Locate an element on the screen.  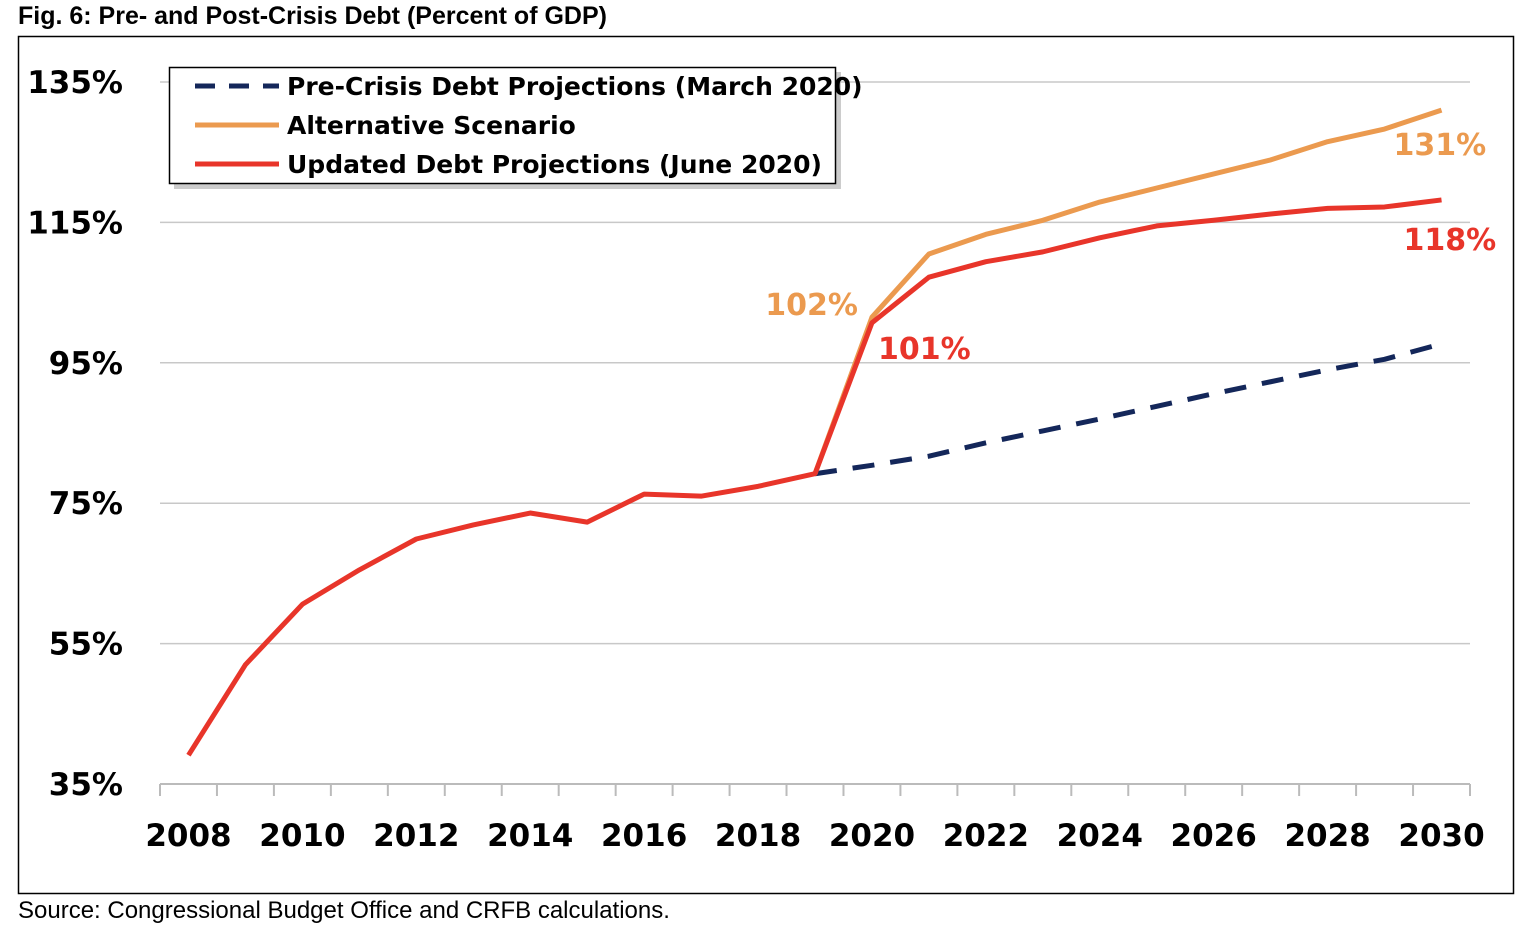
x-tick-label: 2008 is located at coordinates (188, 836).